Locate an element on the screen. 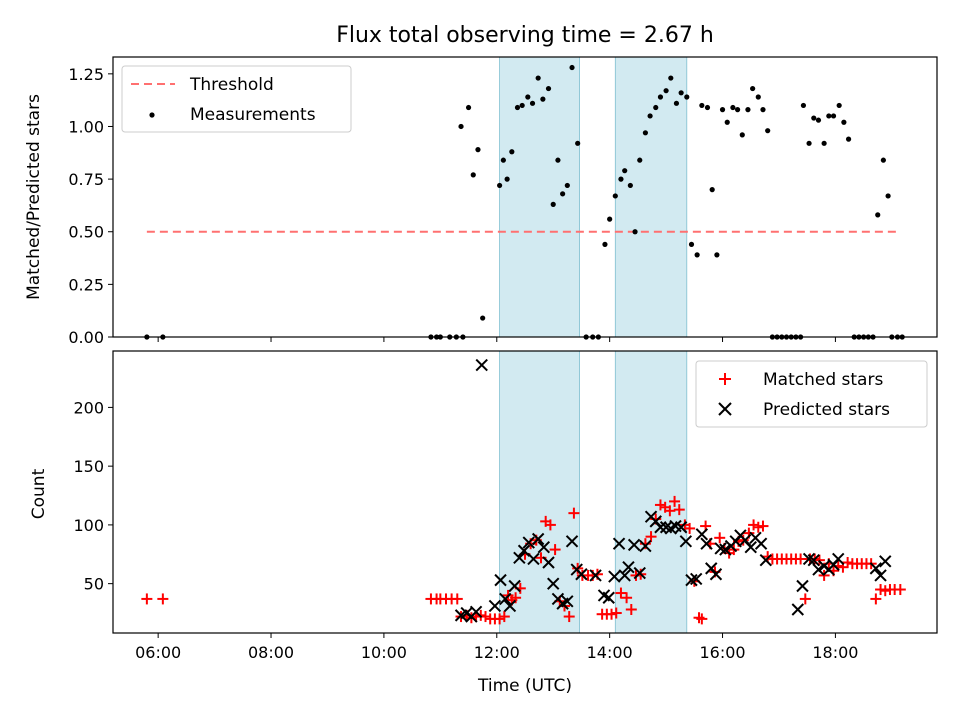  legend-predicted-swatch is located at coordinates (725, 409).